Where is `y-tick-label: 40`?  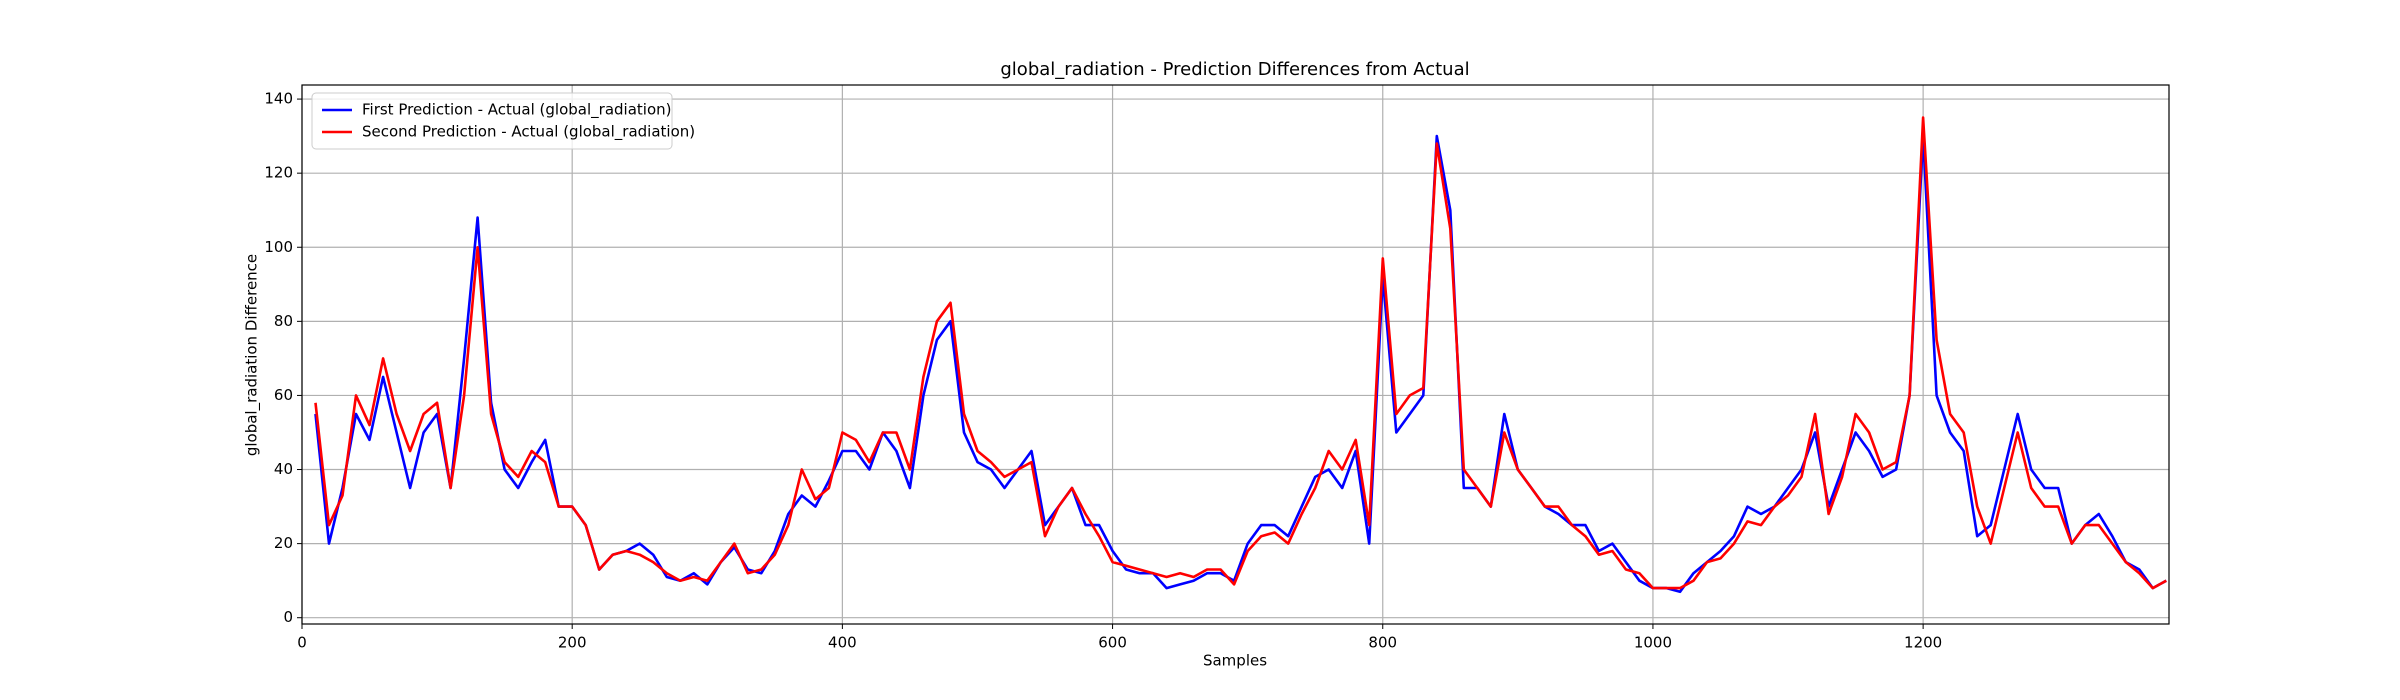 y-tick-label: 40 is located at coordinates (283, 469).